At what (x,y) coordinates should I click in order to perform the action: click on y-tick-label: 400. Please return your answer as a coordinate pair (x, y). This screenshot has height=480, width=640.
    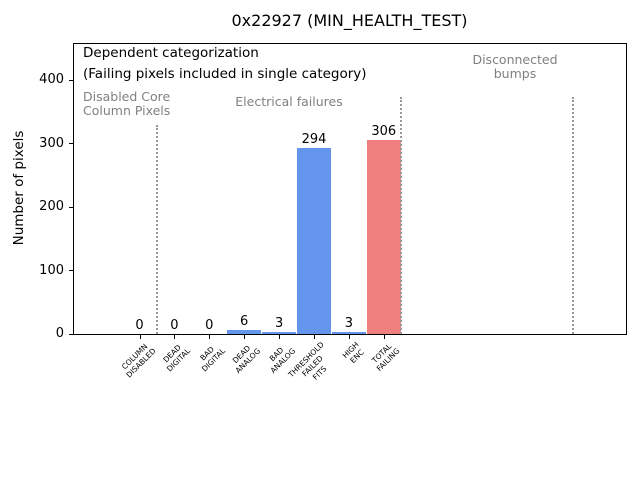
    Looking at the image, I should click on (51, 80).